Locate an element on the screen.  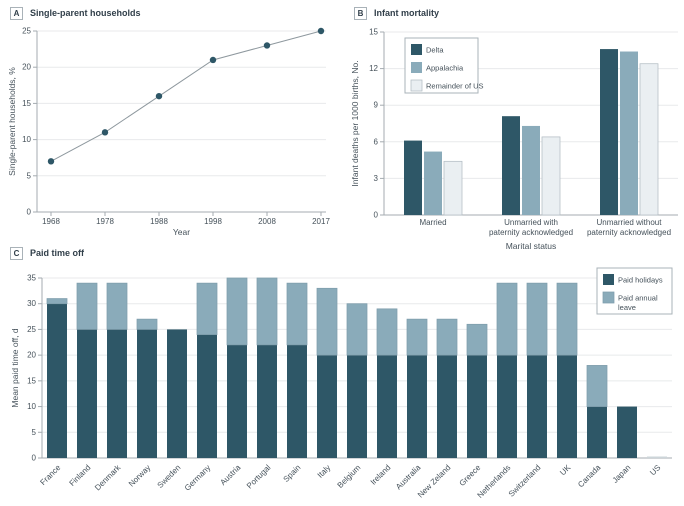
legend-label: Appalachia is located at coordinates (445, 68).